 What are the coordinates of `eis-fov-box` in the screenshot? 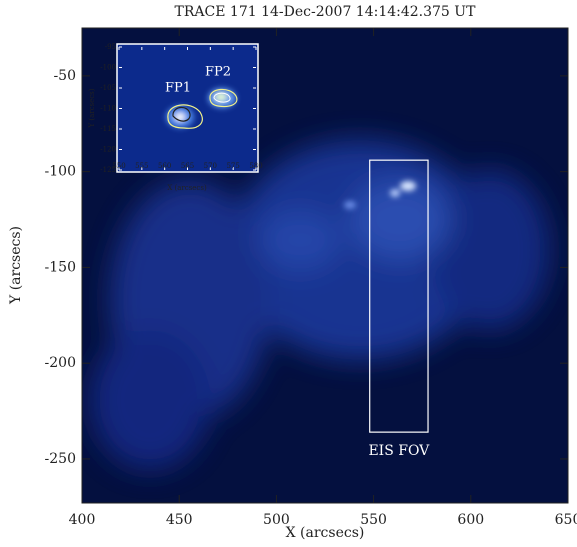 It's located at (399, 296).